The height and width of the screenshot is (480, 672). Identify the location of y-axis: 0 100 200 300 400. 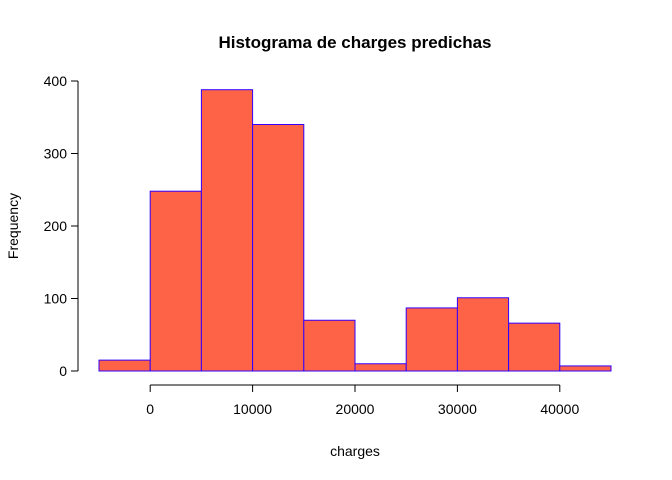
(61, 226).